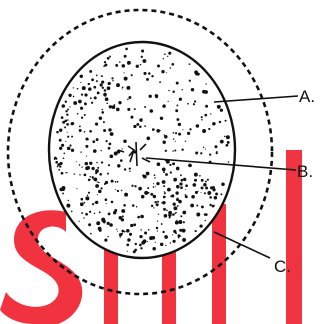 This screenshot has width=323, height=324. Describe the element at coordinates (134, 154) in the screenshot. I see `central-structure` at that location.